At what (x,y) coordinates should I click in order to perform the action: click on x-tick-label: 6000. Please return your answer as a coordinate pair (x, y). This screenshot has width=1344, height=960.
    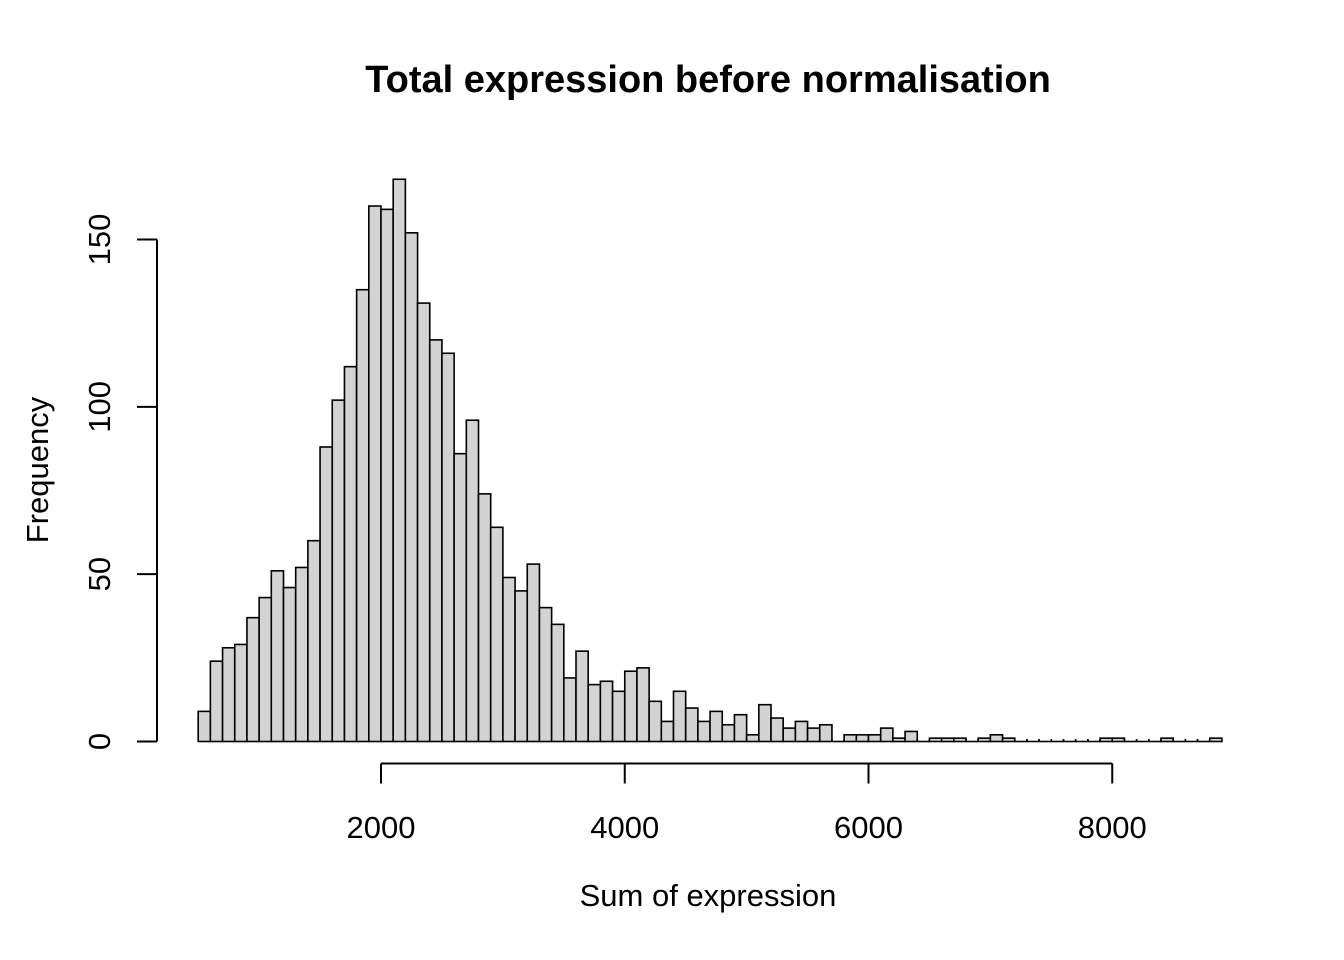
    Looking at the image, I should click on (868, 827).